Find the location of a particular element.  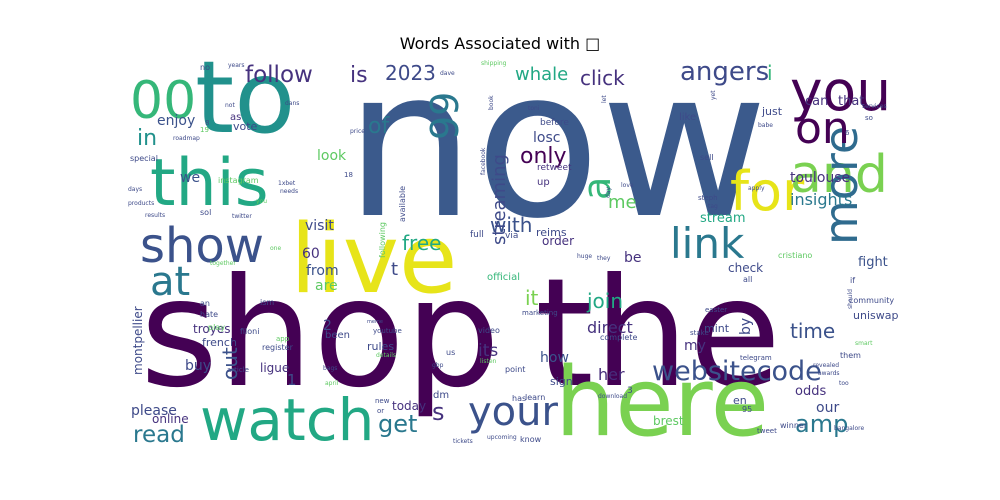

word-on: on is located at coordinates (822, 128).